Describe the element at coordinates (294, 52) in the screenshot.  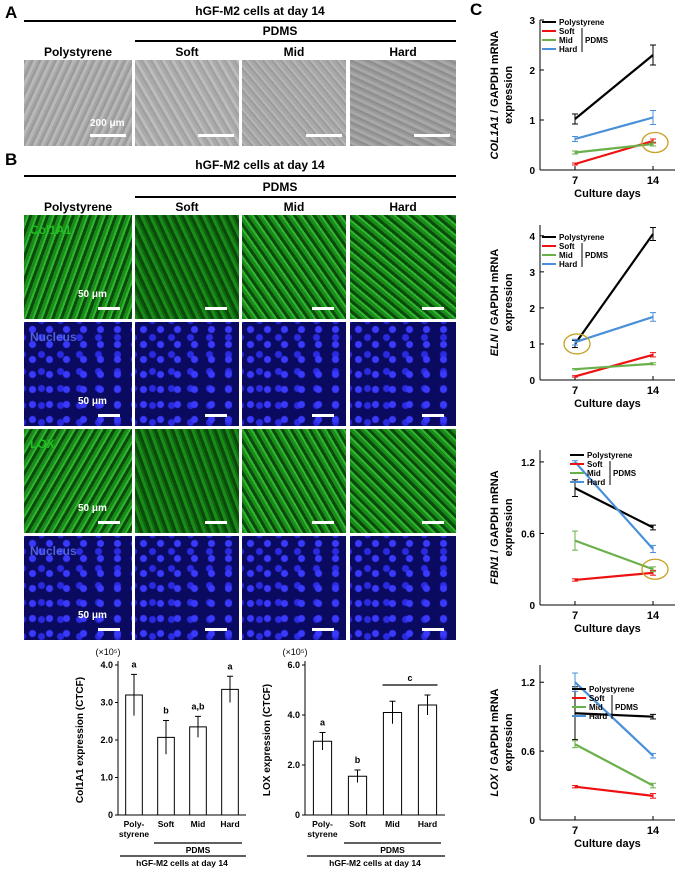
I see `panel-a-col-mid: Mid` at that location.